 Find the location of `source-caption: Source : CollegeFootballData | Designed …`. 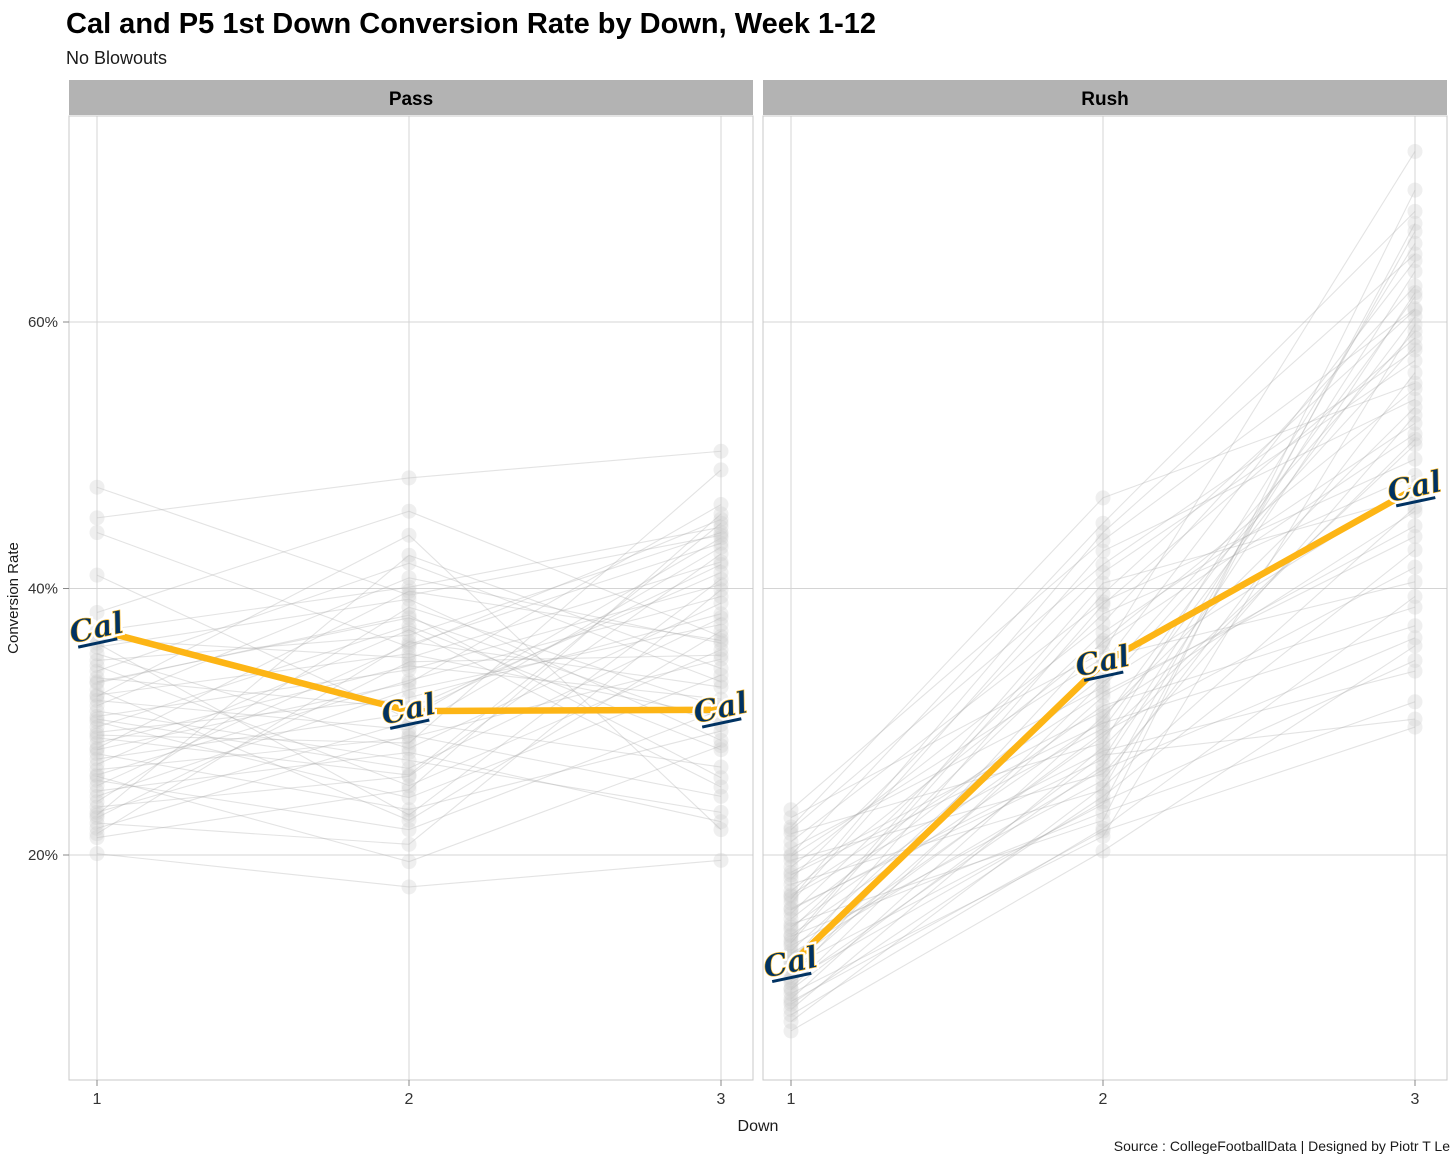

source-caption: Source : CollegeFootballData | Designed … is located at coordinates (1281, 1146).